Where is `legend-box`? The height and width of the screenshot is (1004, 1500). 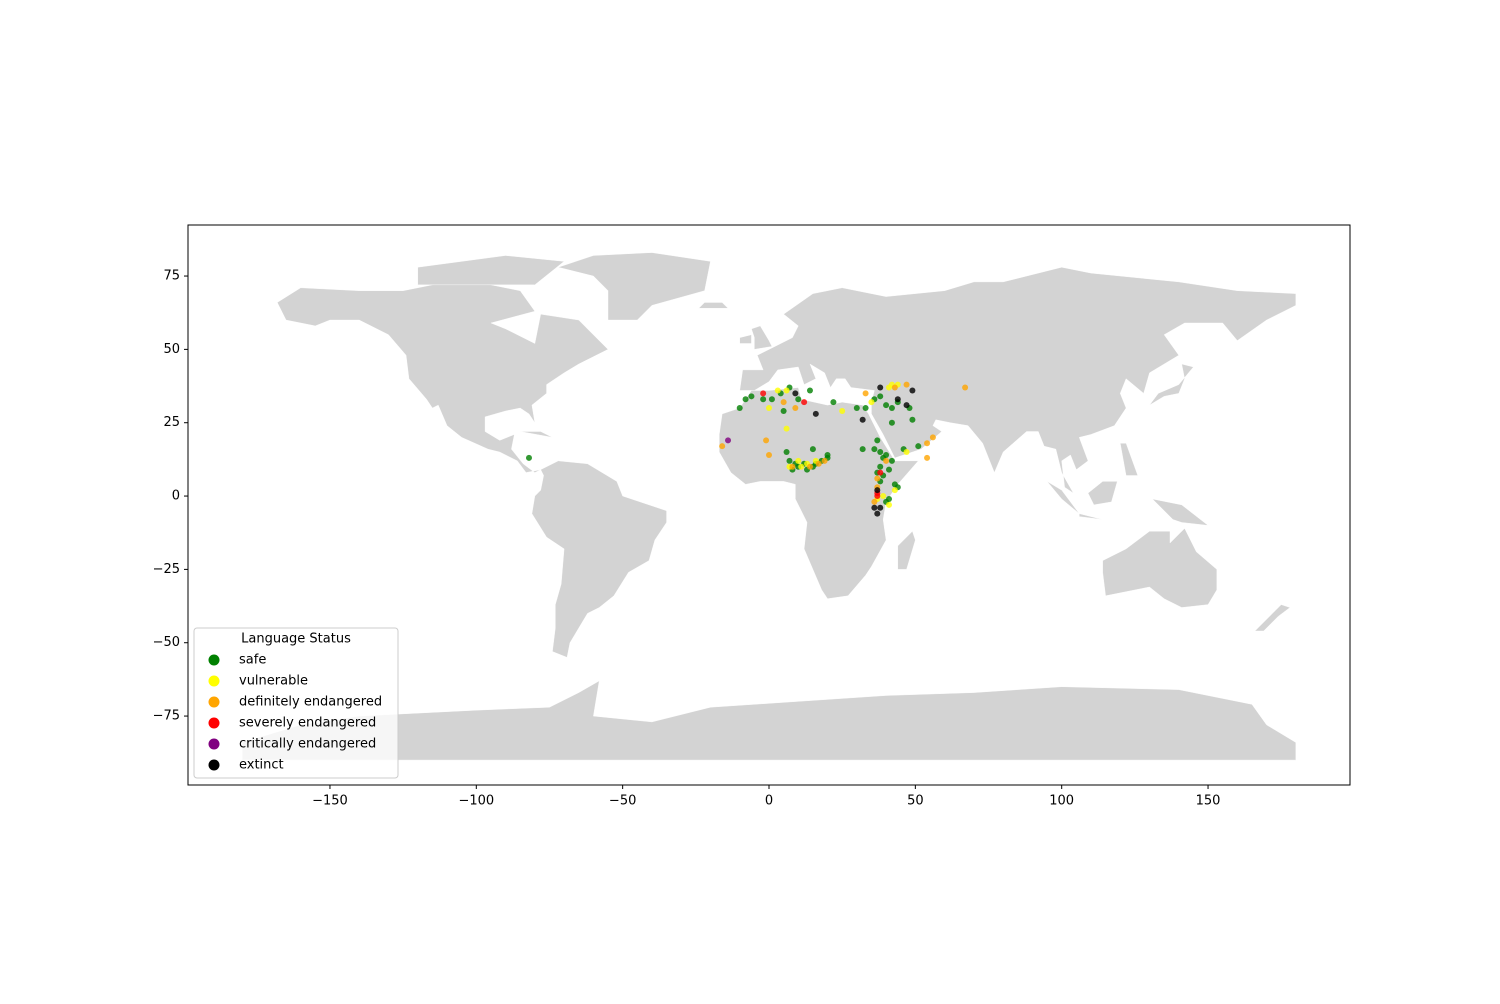 legend-box is located at coordinates (296, 703).